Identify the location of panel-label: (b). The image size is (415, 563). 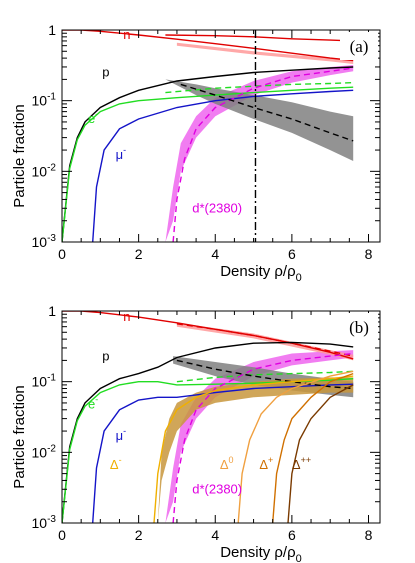
(359, 327).